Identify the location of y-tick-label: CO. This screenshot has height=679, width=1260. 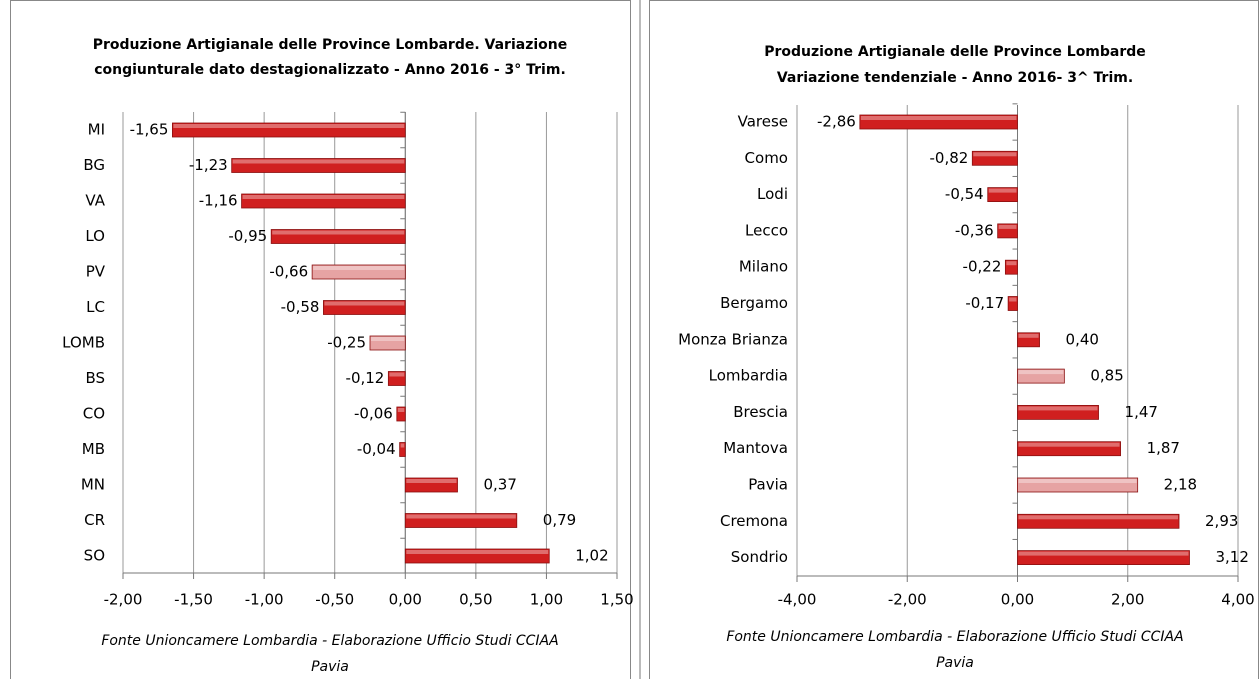
(94, 414).